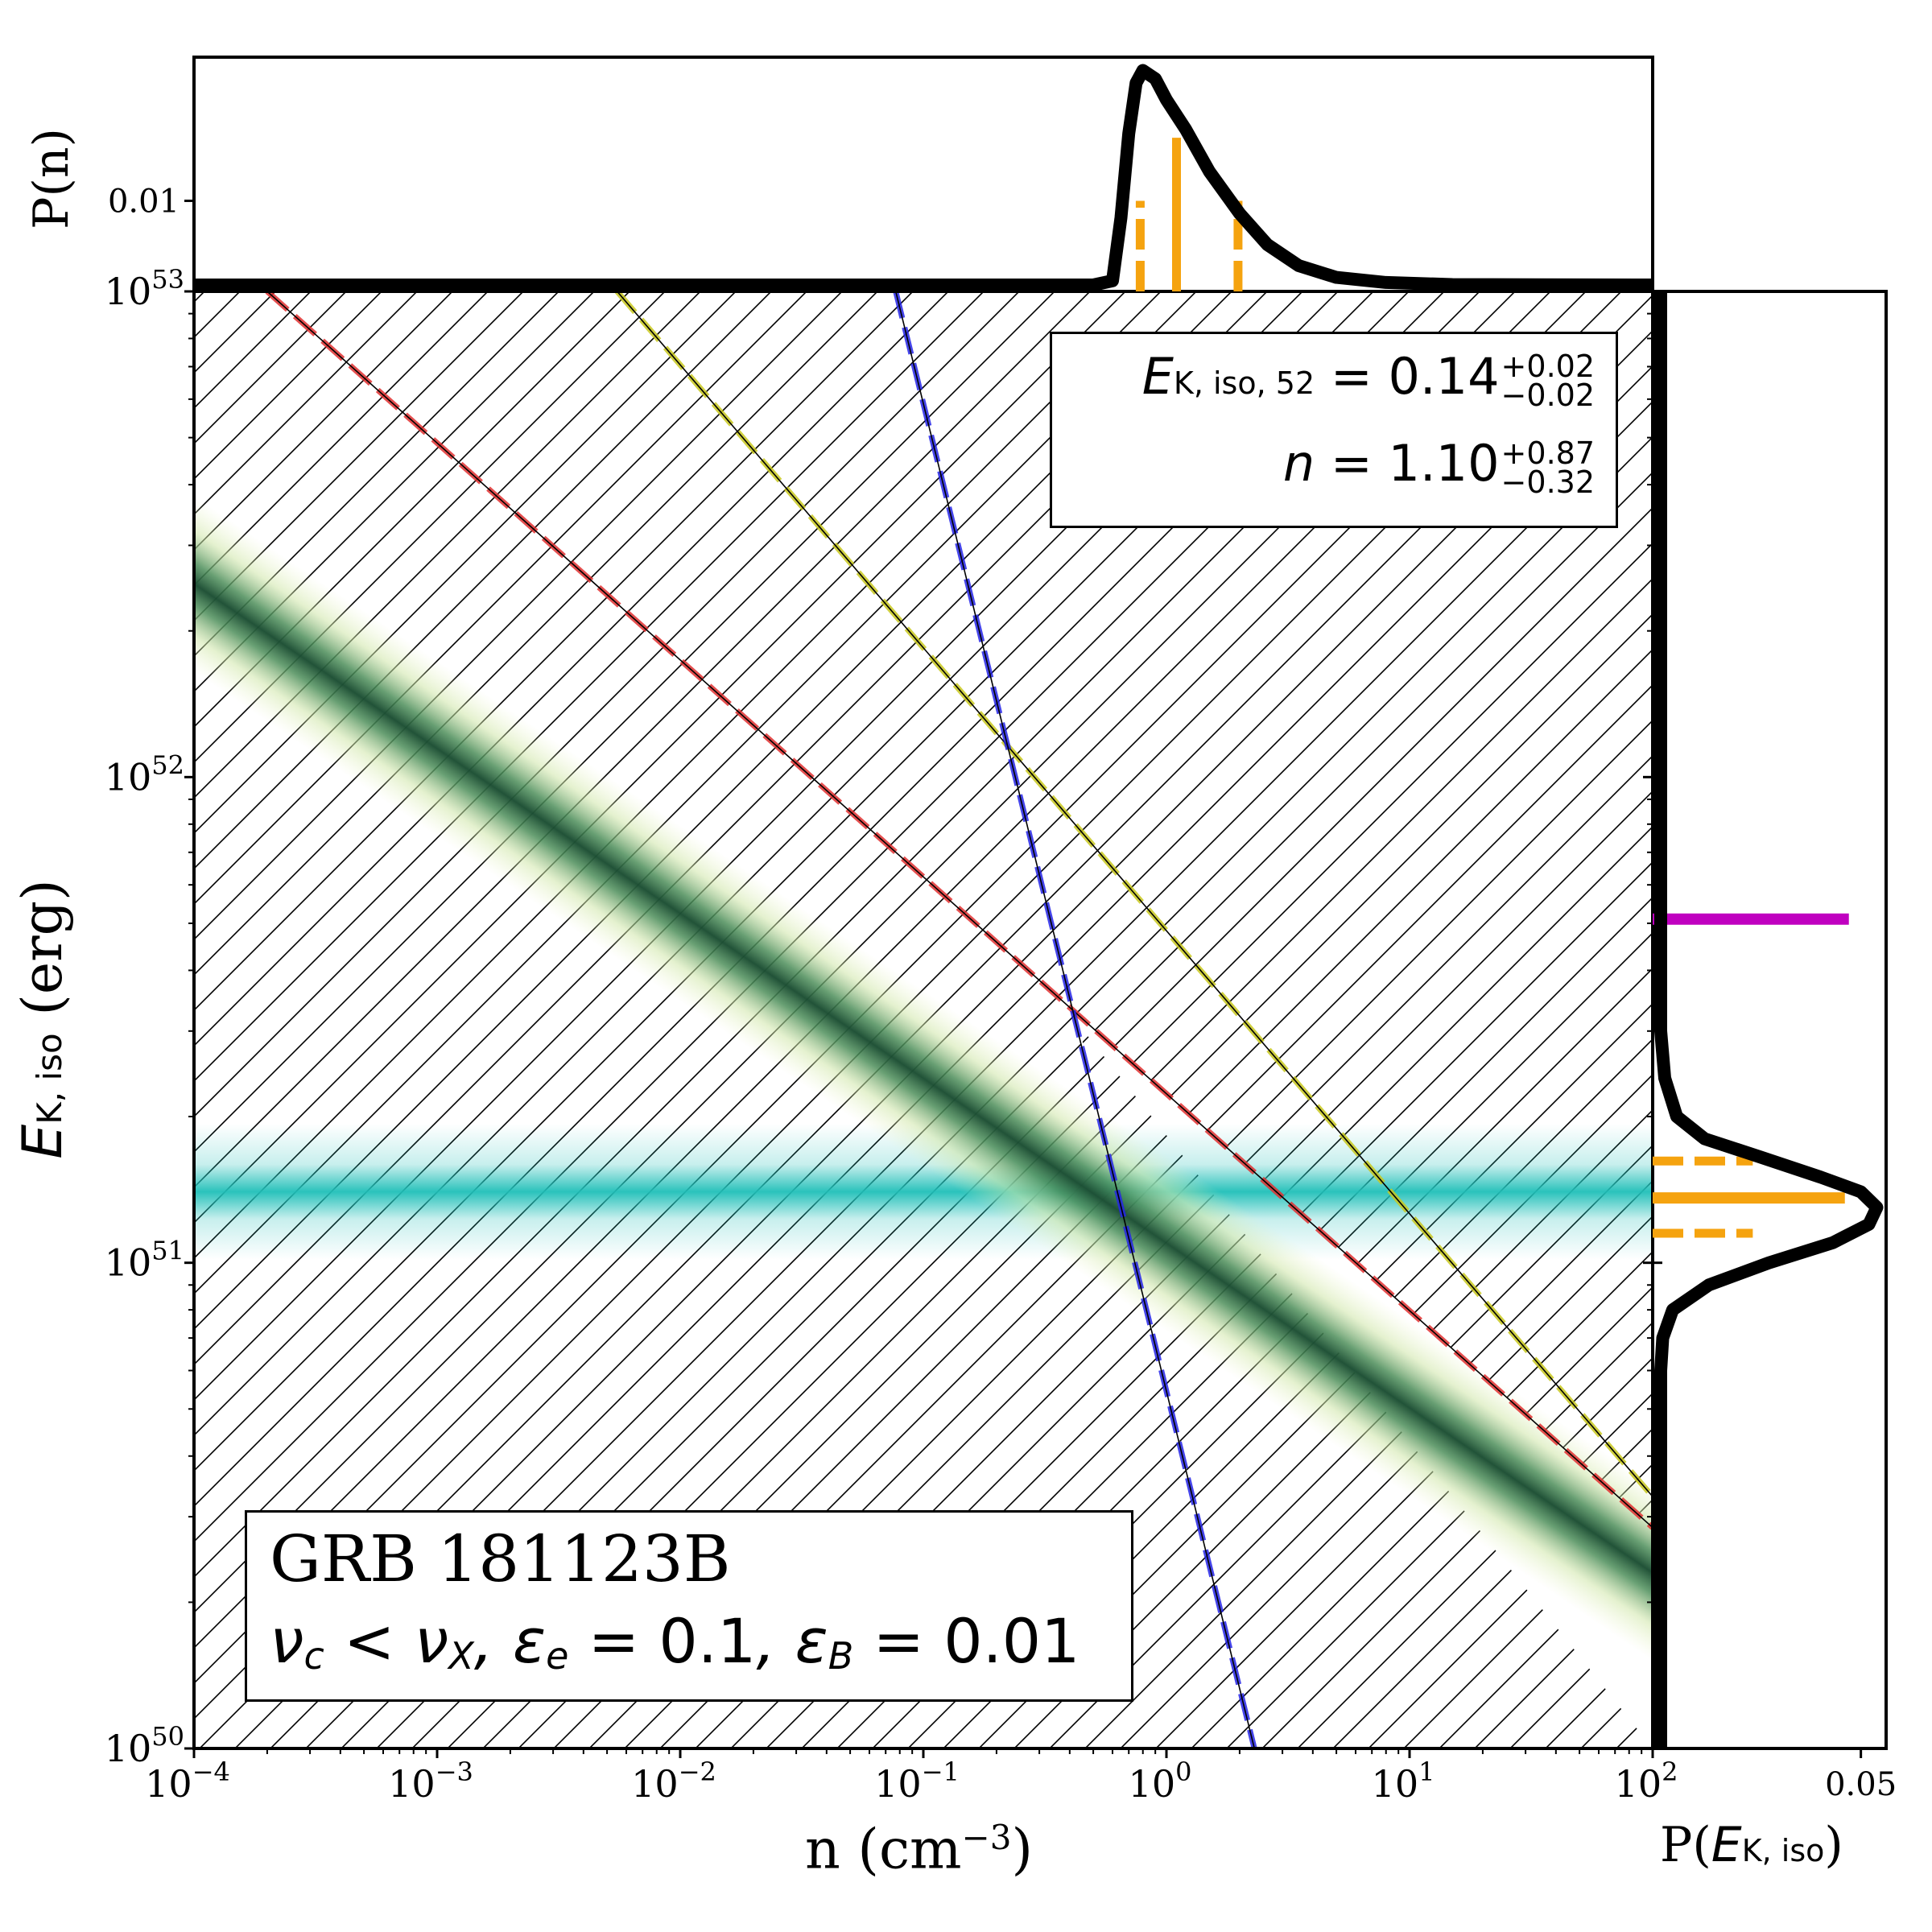  I want to click on pn-axis-label: P(n), so click(51, 178).